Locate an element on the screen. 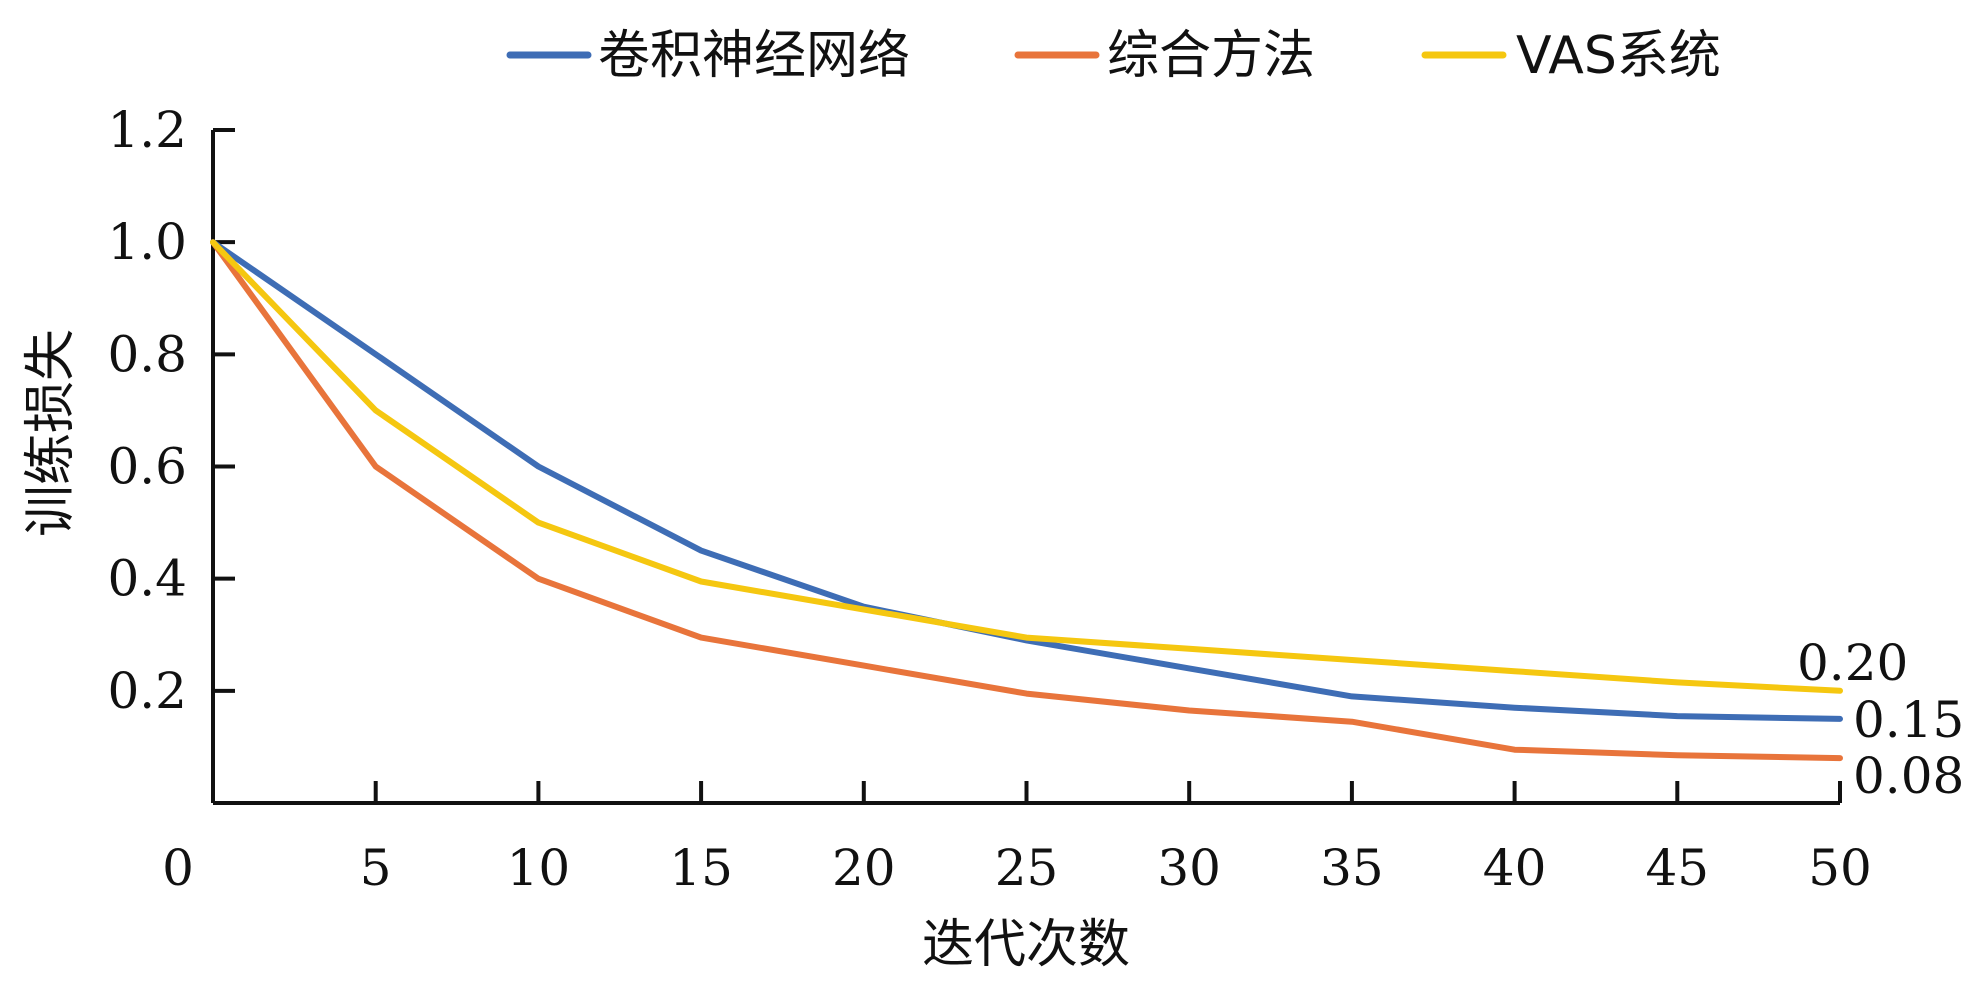  x-tick-label: 5 is located at coordinates (376, 868).